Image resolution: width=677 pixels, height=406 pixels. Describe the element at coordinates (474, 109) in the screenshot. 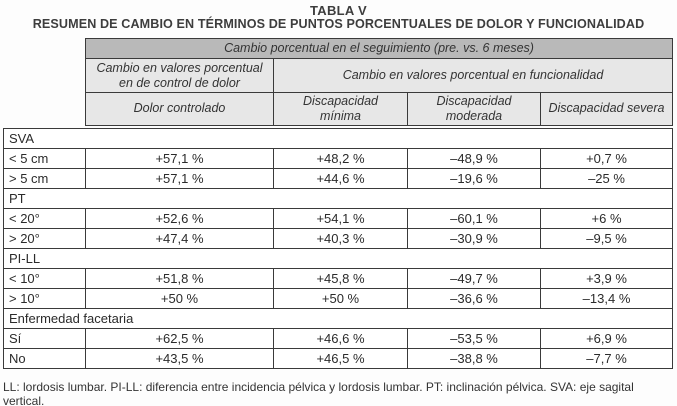

I see `column-header-discapacidad-moderada: Discapacidad moderada` at that location.